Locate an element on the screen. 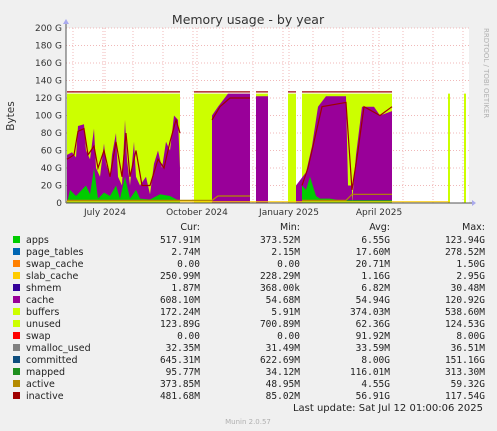 The width and height of the screenshot is (497, 431). legend-value-avg: 54.94G is located at coordinates (373, 300).